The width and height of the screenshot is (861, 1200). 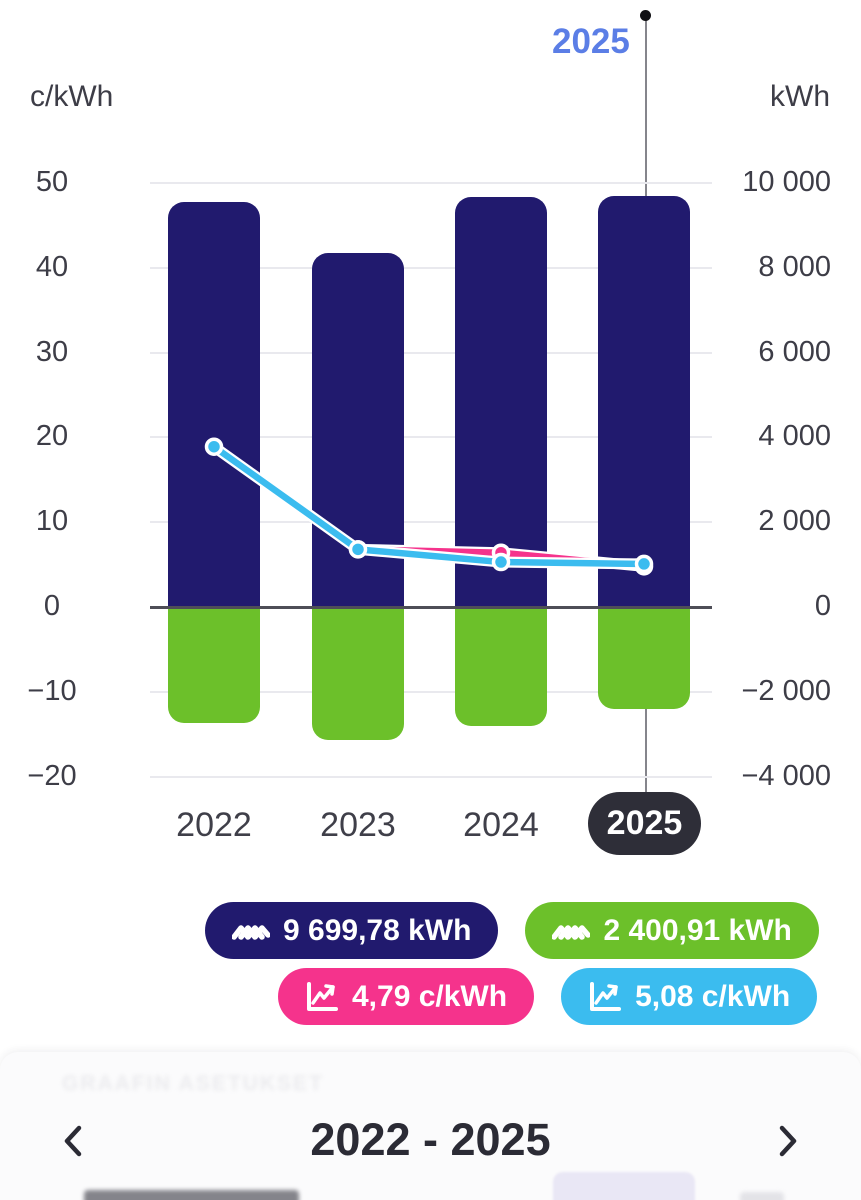 I want to click on clipped-bottom-element, so click(x=762, y=1196).